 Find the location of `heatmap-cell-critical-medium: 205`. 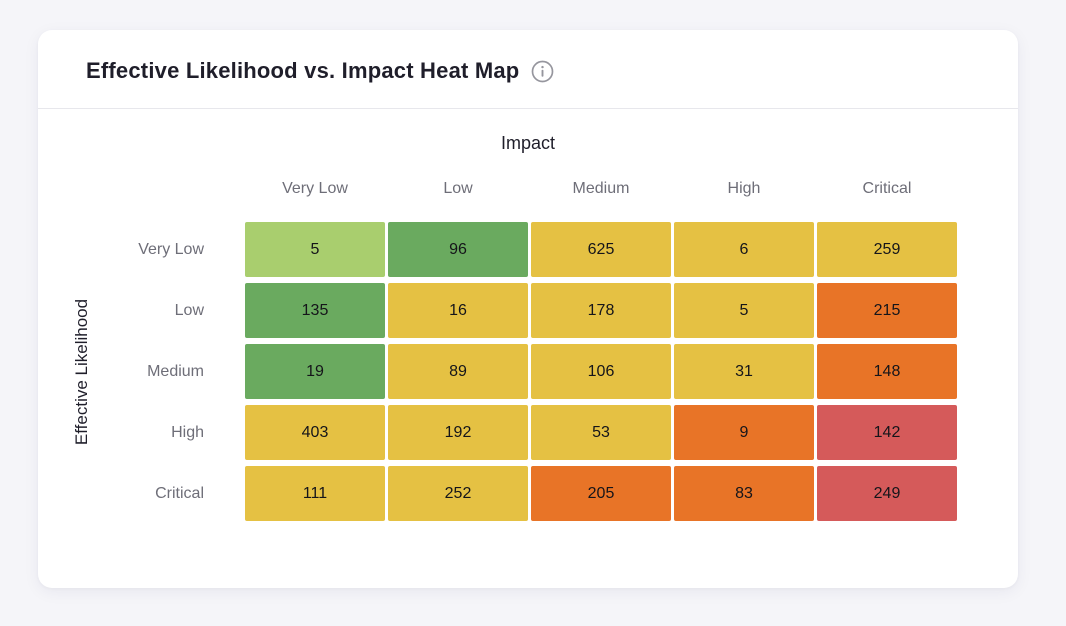

heatmap-cell-critical-medium: 205 is located at coordinates (601, 493).